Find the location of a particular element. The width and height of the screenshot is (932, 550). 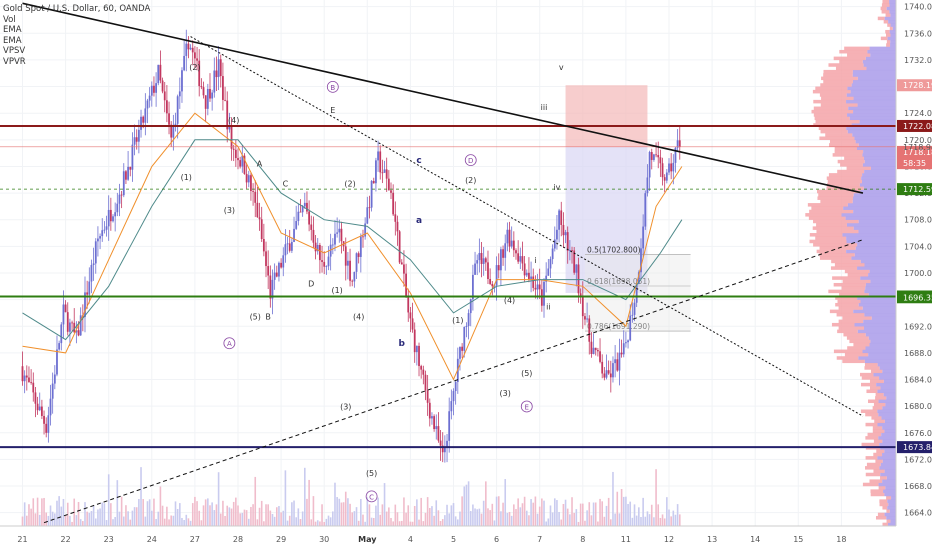

stop-loss-zone is located at coordinates (606, 116).